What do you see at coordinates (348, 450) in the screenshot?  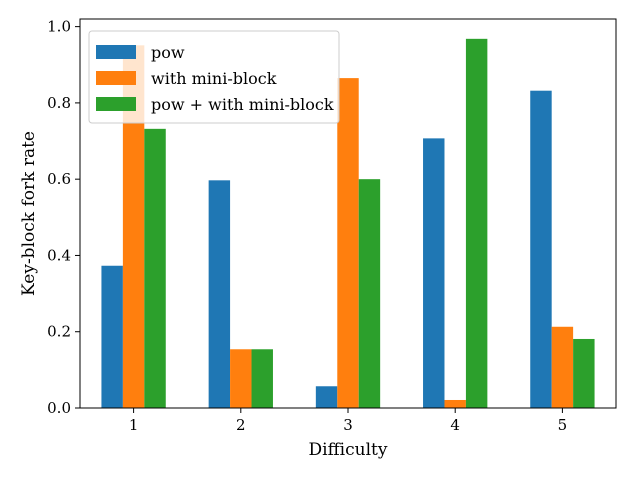 I see `x-axis-label: Difficulty` at bounding box center [348, 450].